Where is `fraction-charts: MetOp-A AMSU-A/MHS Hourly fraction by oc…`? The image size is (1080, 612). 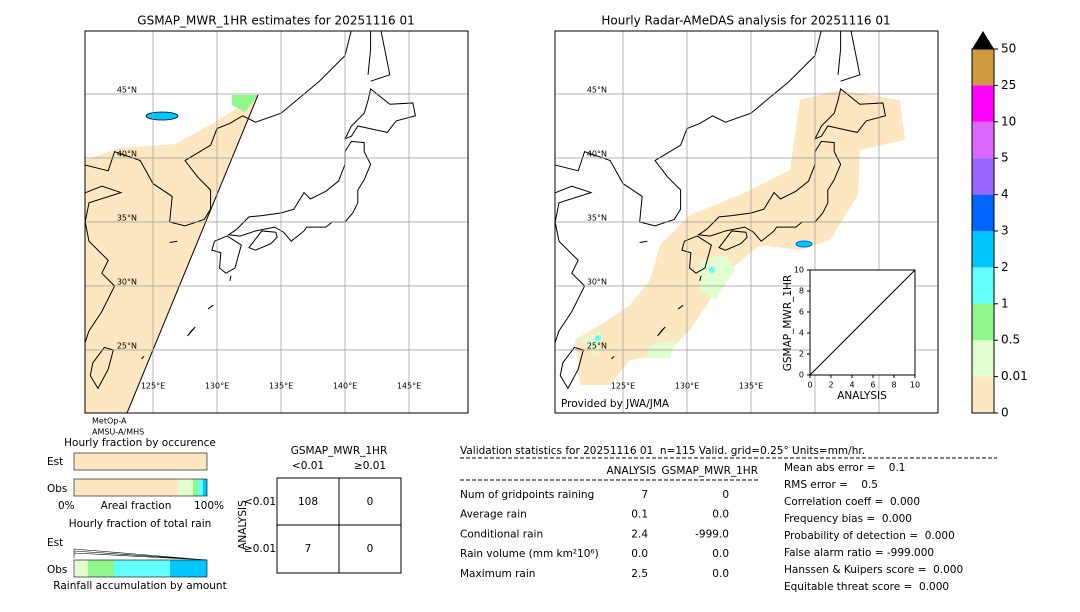 fraction-charts: MetOp-A AMSU-A/MHS Hourly fraction by oc… is located at coordinates (137, 505).